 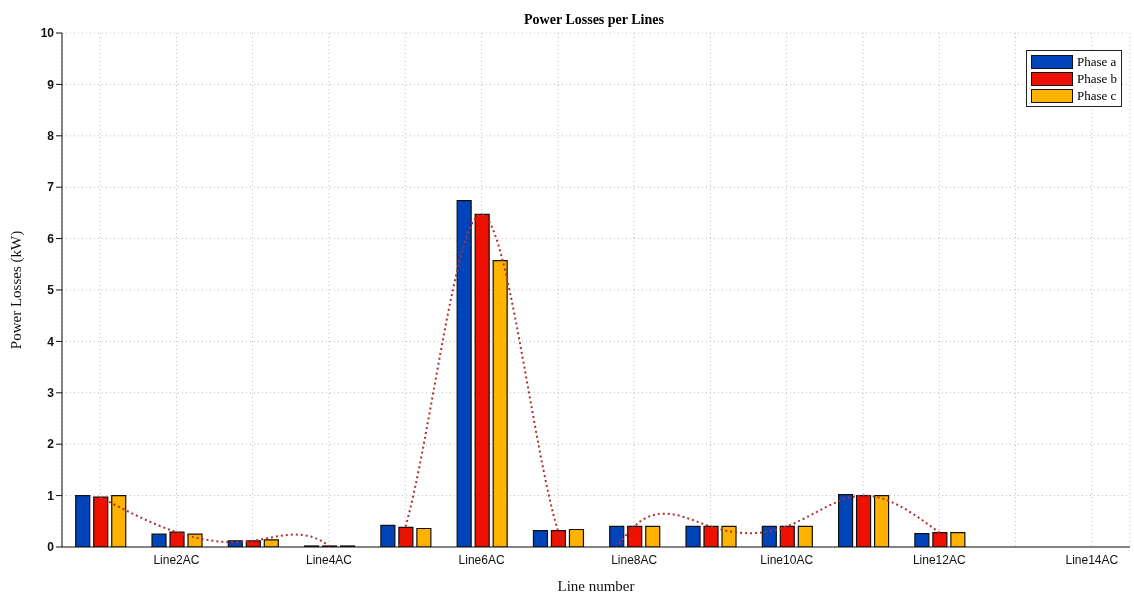 What do you see at coordinates (51, 84) in the screenshot?
I see `y-tick-label: 9` at bounding box center [51, 84].